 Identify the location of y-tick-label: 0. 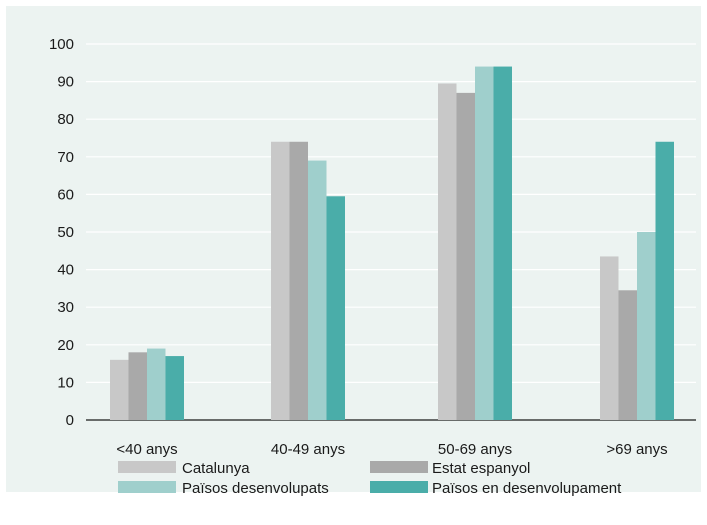
(70, 420).